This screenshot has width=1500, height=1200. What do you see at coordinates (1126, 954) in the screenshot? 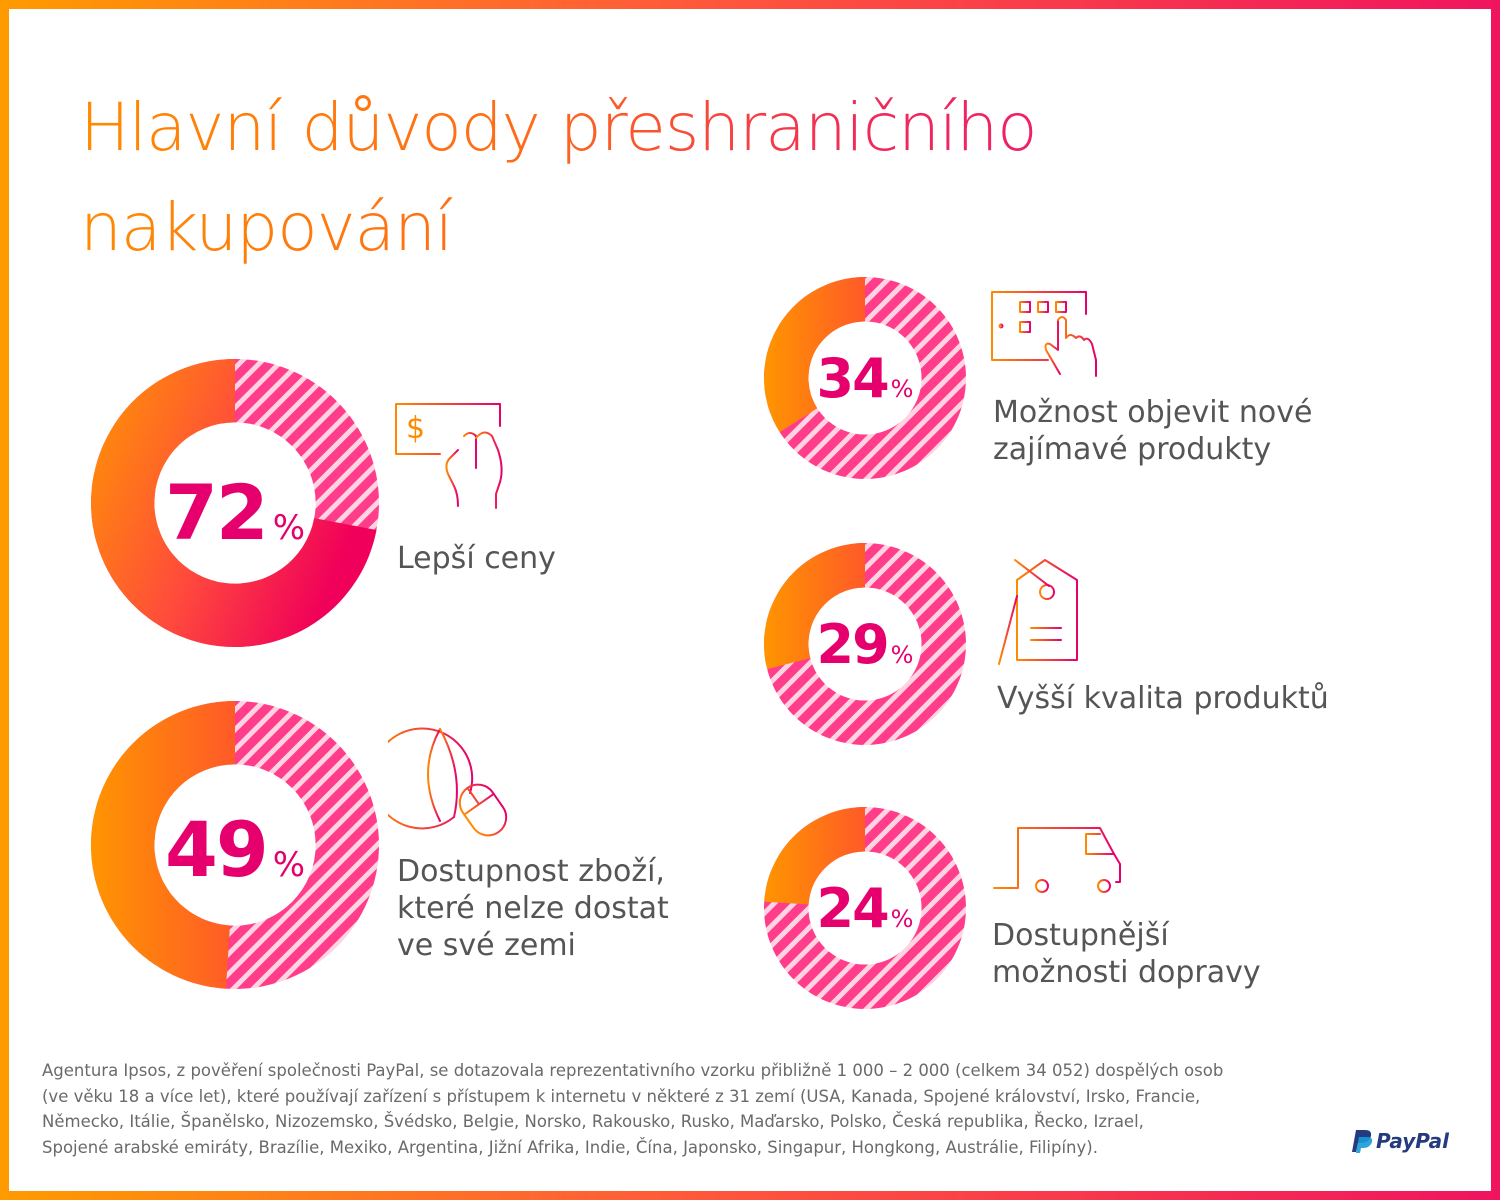
I see `label-doprava: Dostupnější možnosti dopravy` at bounding box center [1126, 954].